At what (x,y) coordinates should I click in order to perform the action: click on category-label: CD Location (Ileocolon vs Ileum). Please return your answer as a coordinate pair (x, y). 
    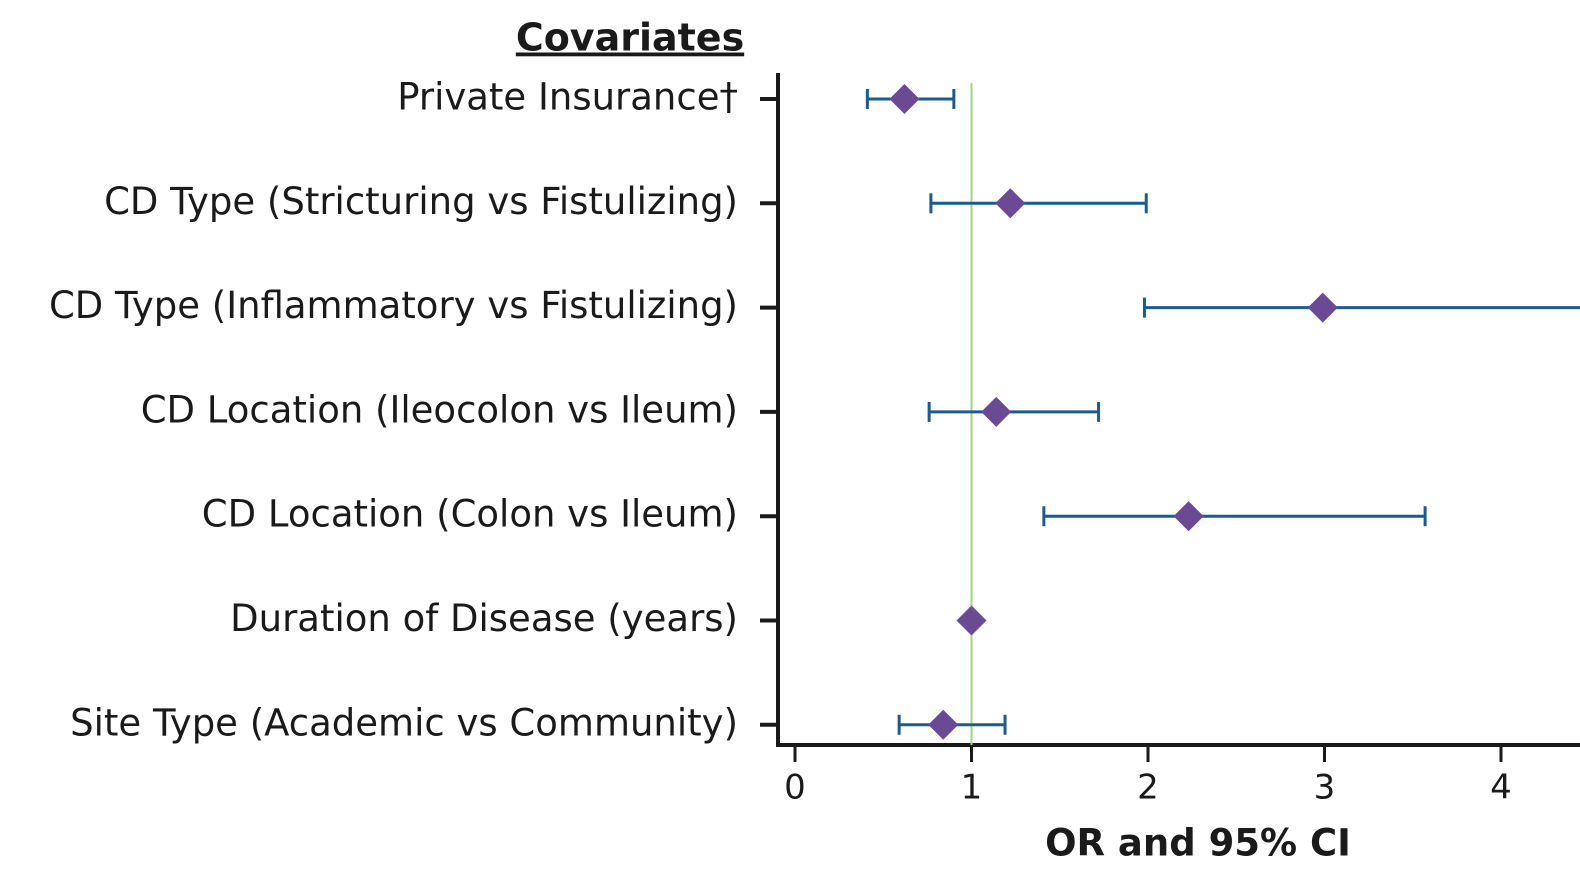
    Looking at the image, I should click on (439, 409).